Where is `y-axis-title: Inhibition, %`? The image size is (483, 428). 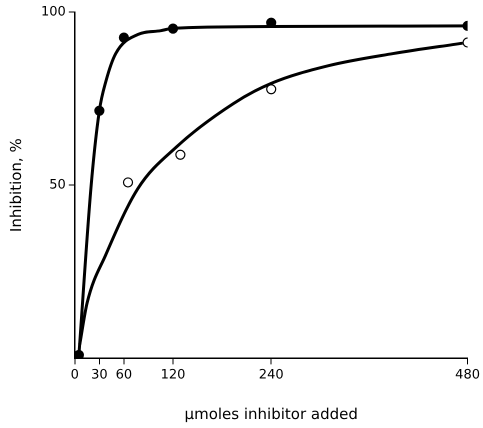 y-axis-title: Inhibition, % is located at coordinates (15, 185).